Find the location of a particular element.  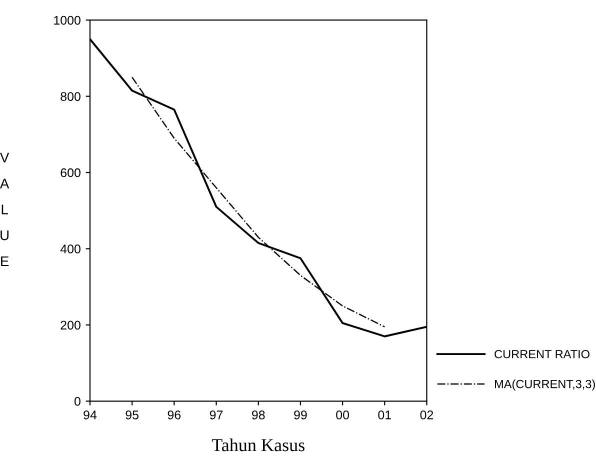

x-tick-label: 01 is located at coordinates (384, 415).